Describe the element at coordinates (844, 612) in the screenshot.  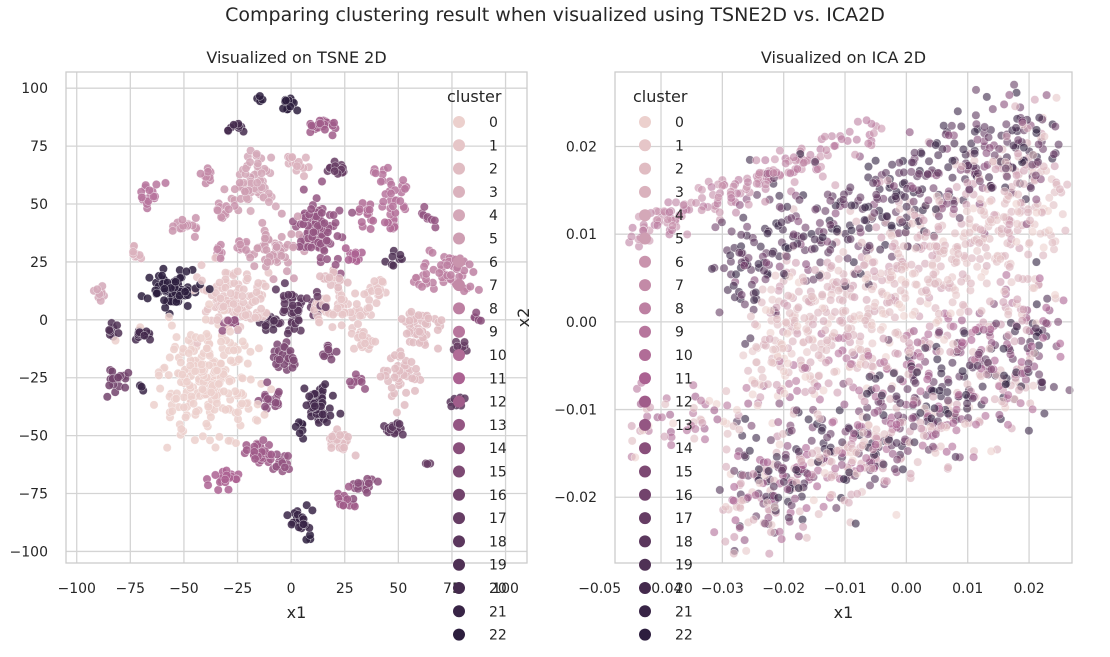
I see `ica-x-axis-label: x1` at that location.